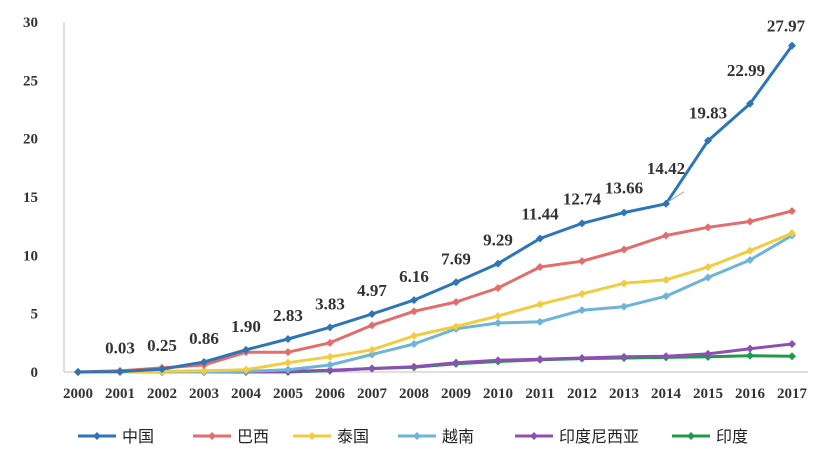 Image resolution: width=836 pixels, height=464 pixels. Describe the element at coordinates (78, 394) in the screenshot. I see `x-tick-label: 2000` at that location.